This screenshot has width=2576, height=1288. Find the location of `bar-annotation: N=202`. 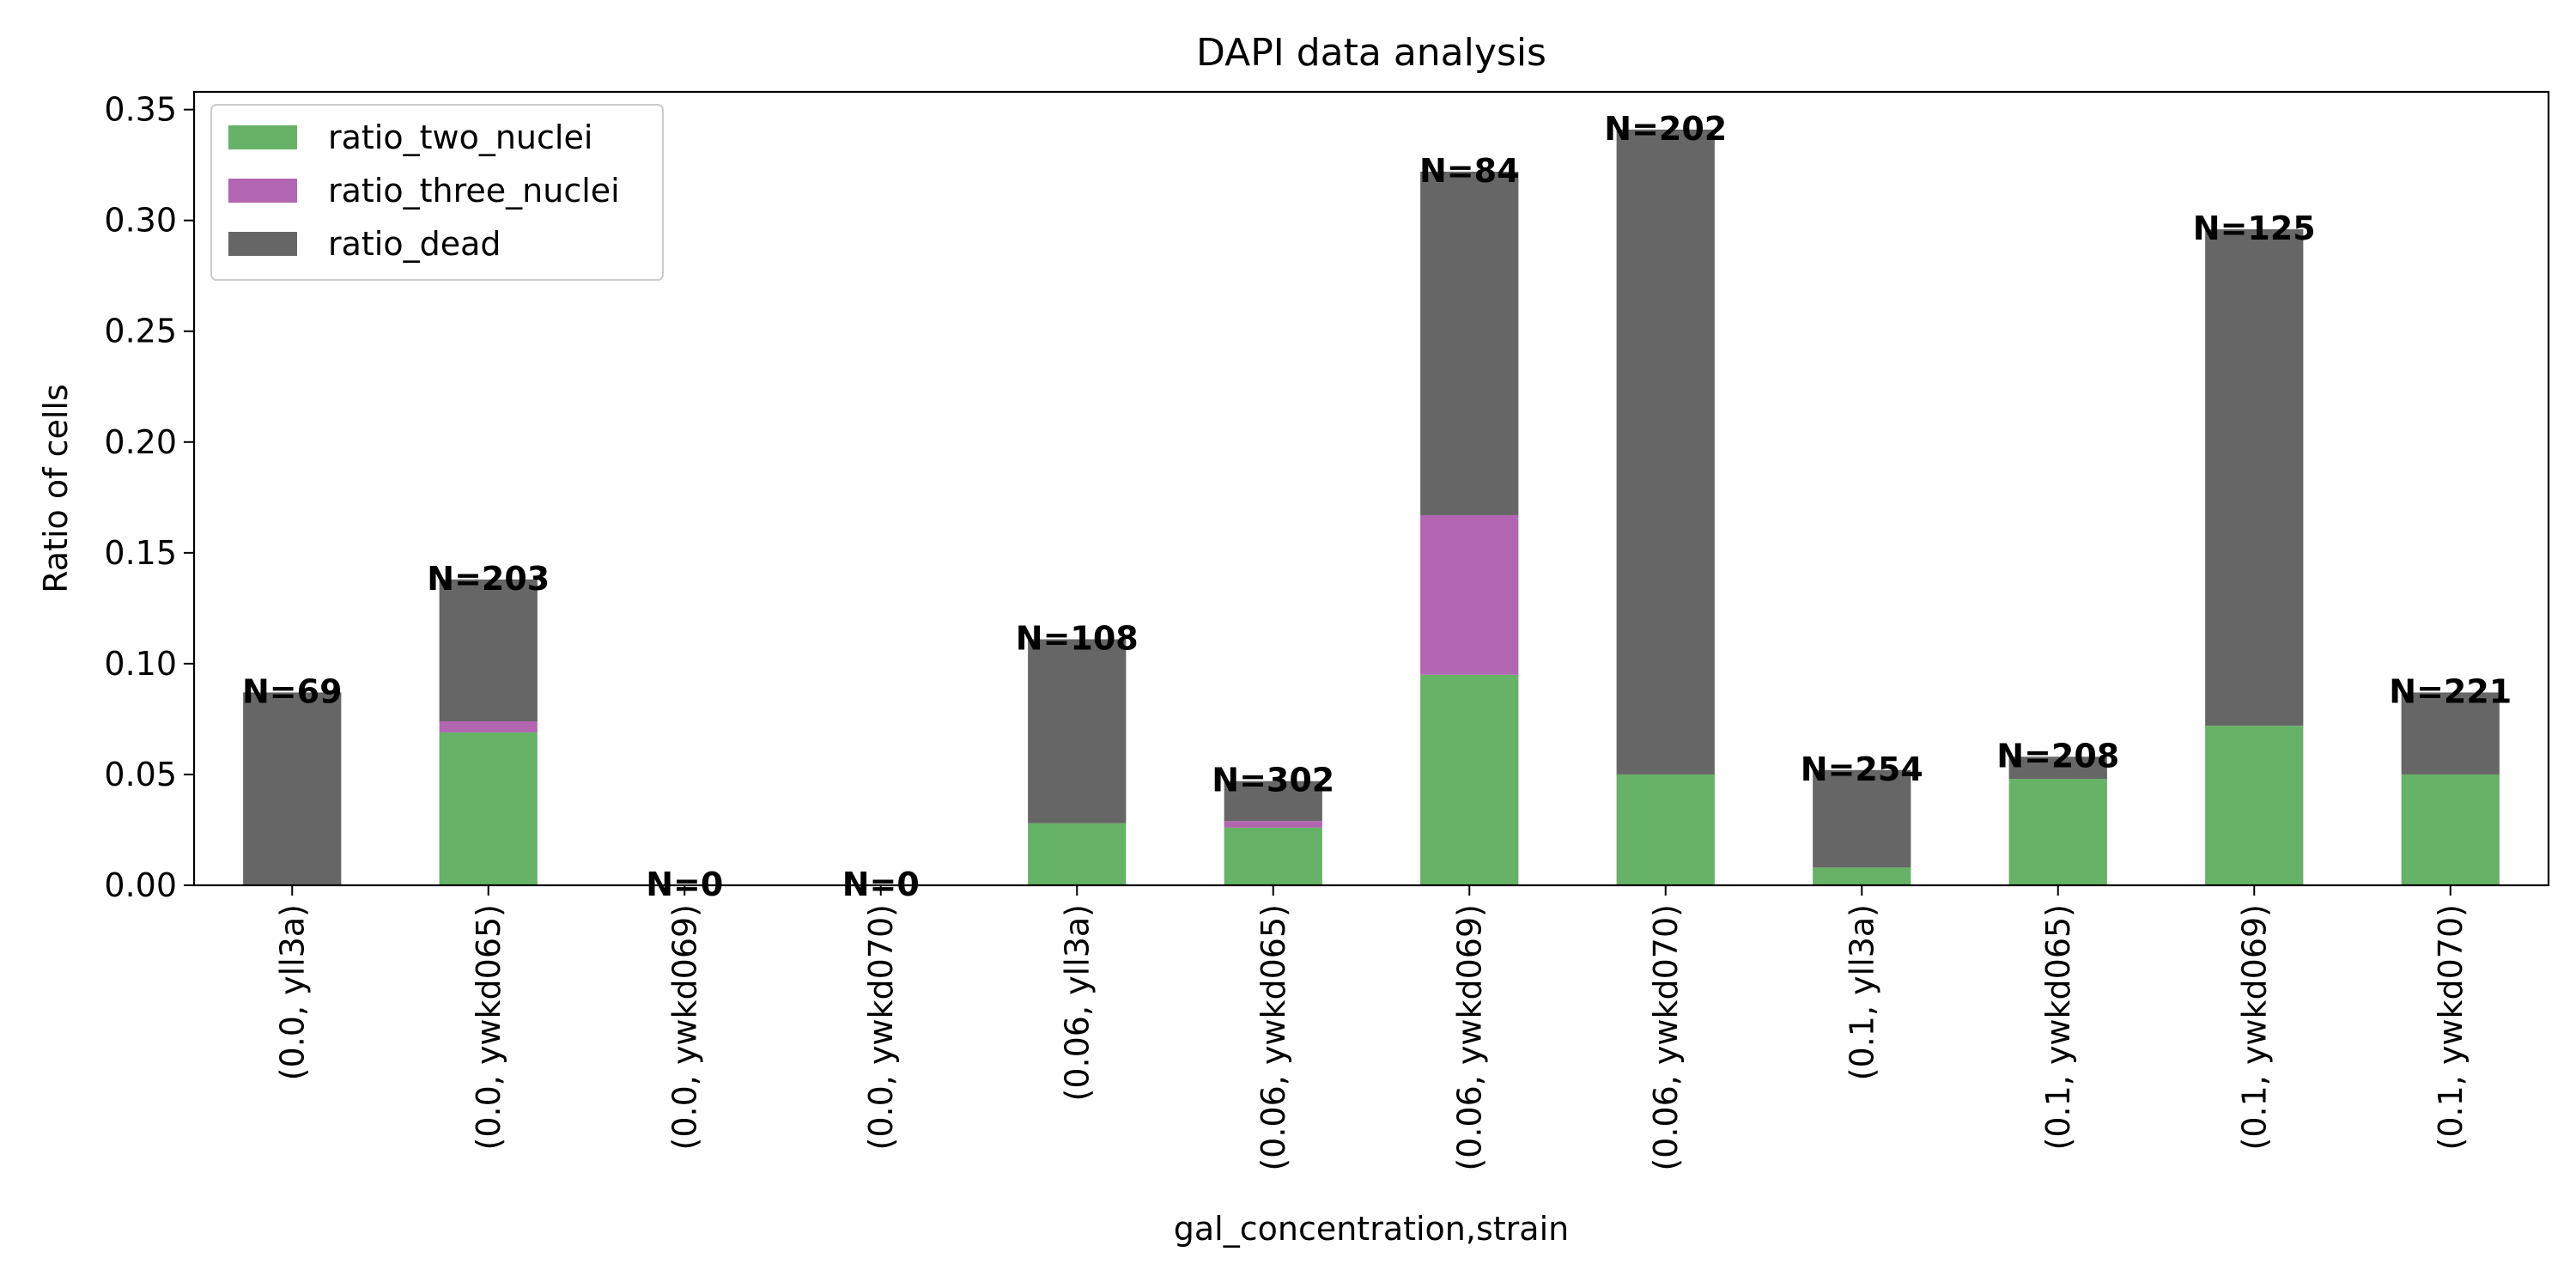

bar-annotation: N=202 is located at coordinates (1665, 129).